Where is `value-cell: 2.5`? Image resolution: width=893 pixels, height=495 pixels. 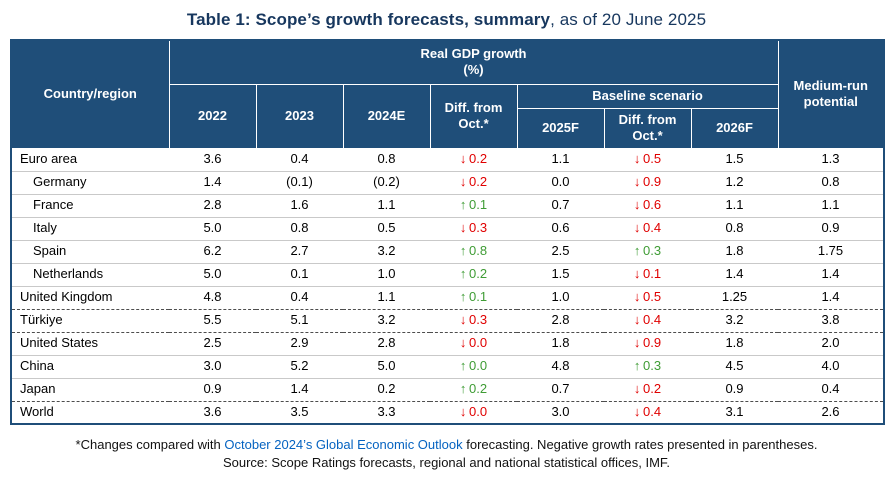 value-cell: 2.5 is located at coordinates (560, 251).